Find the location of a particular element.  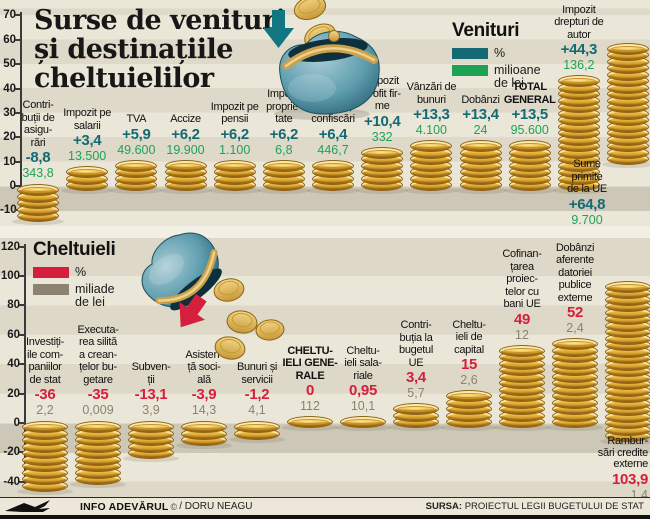

pct-value: +6,4 is located at coordinates (333, 134).